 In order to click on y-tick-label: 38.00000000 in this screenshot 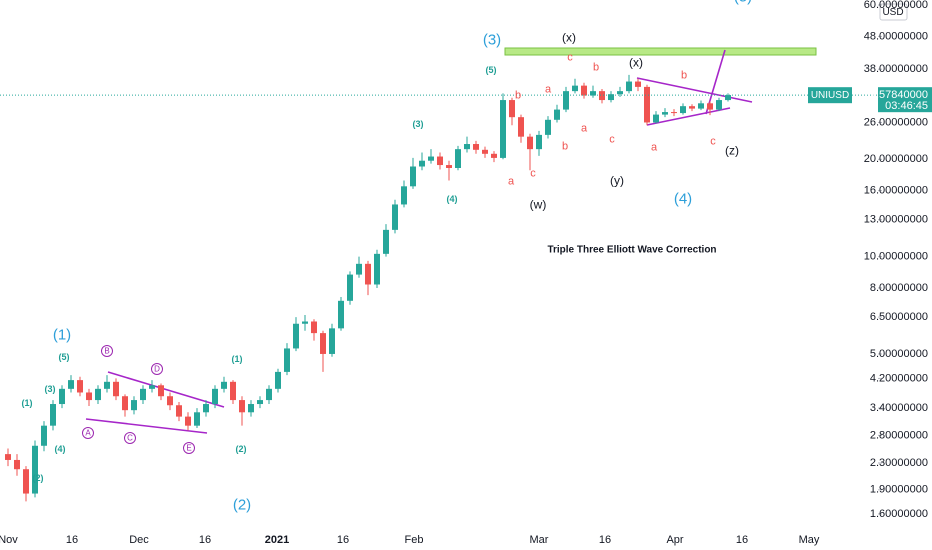, I will do `click(896, 69)`.